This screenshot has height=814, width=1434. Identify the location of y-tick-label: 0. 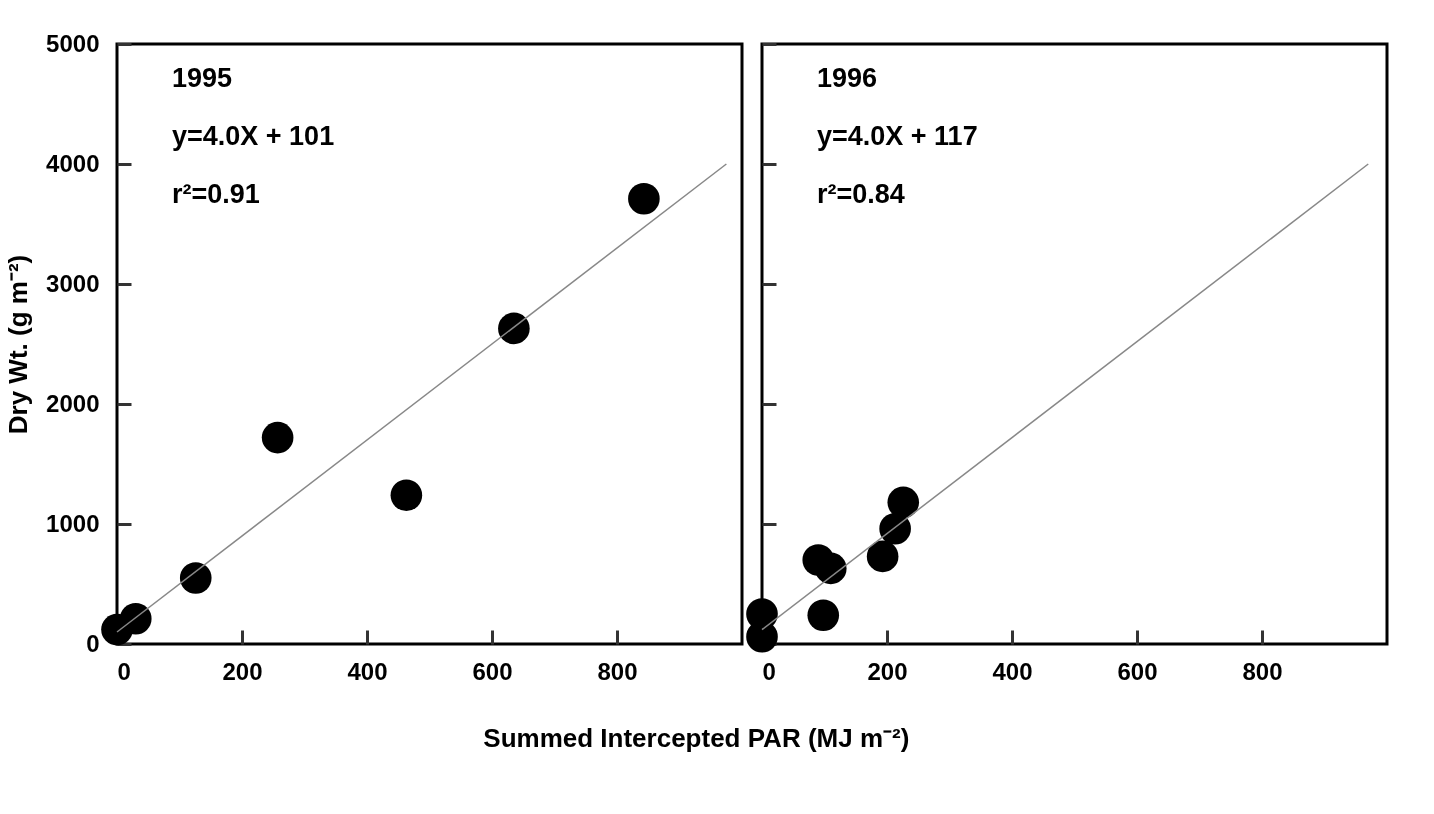
(93, 643).